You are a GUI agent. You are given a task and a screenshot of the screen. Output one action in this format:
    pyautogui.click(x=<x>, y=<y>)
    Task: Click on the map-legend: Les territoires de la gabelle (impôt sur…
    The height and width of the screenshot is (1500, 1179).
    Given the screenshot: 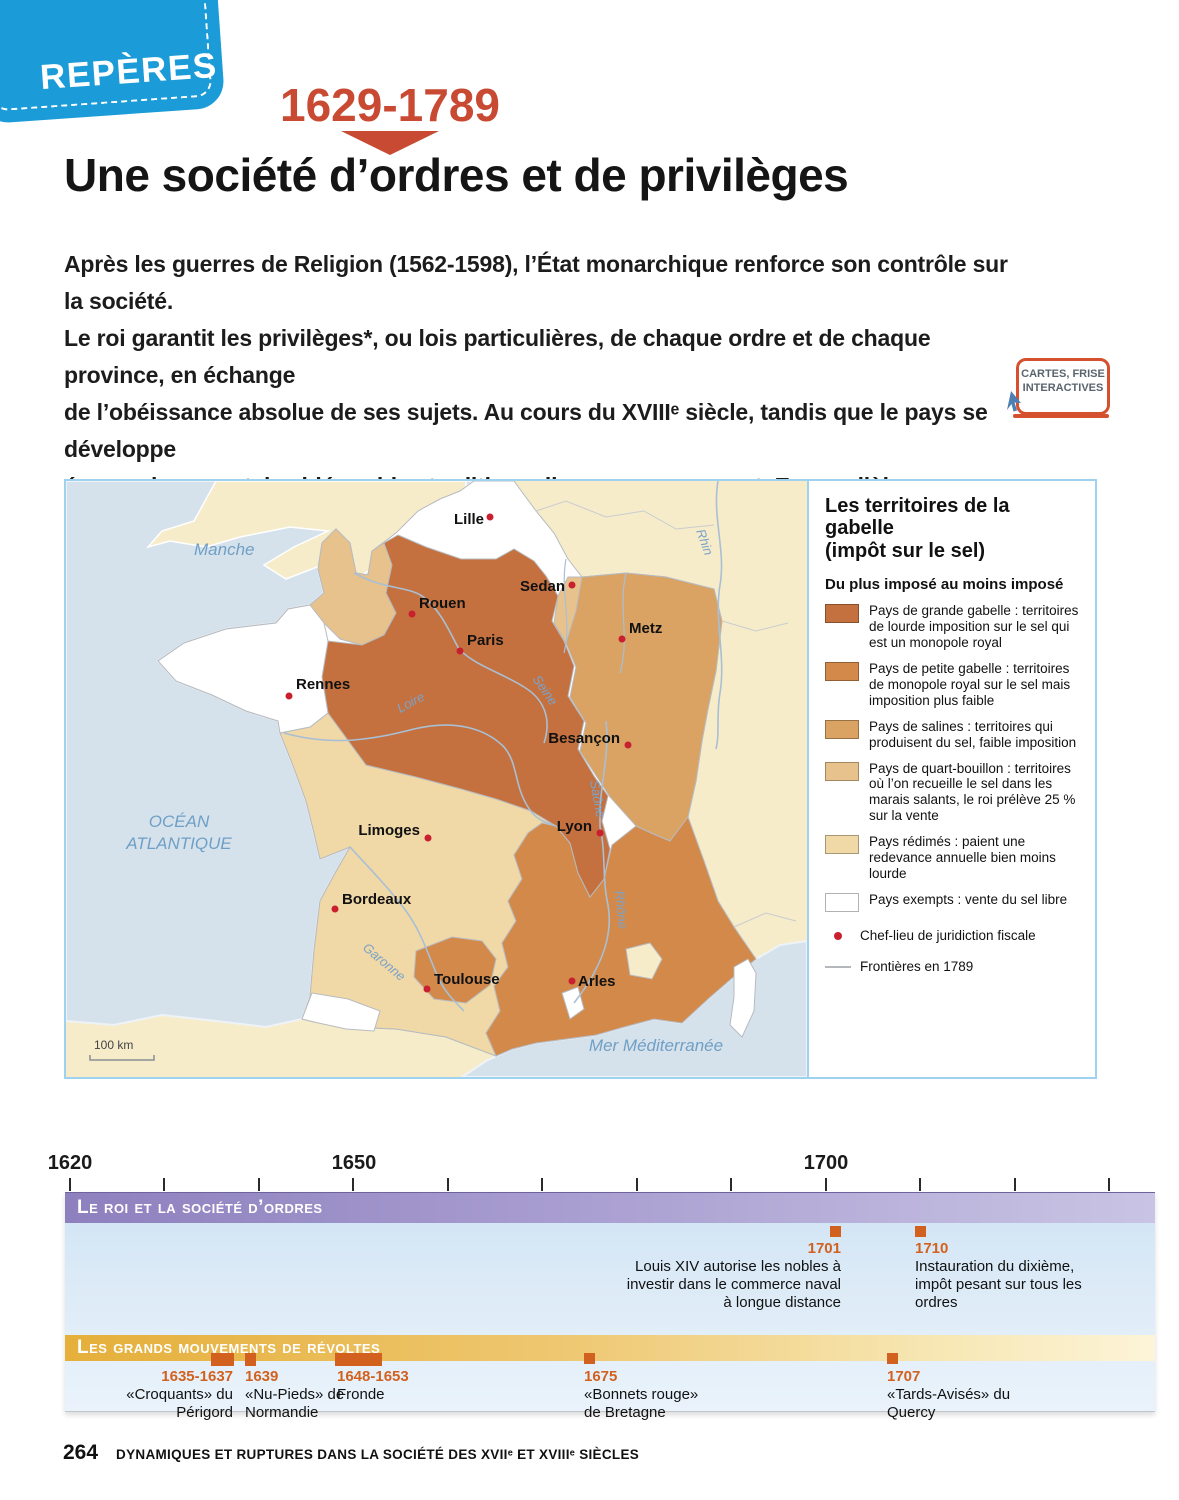 What is the action you would take?
    pyautogui.click(x=951, y=779)
    